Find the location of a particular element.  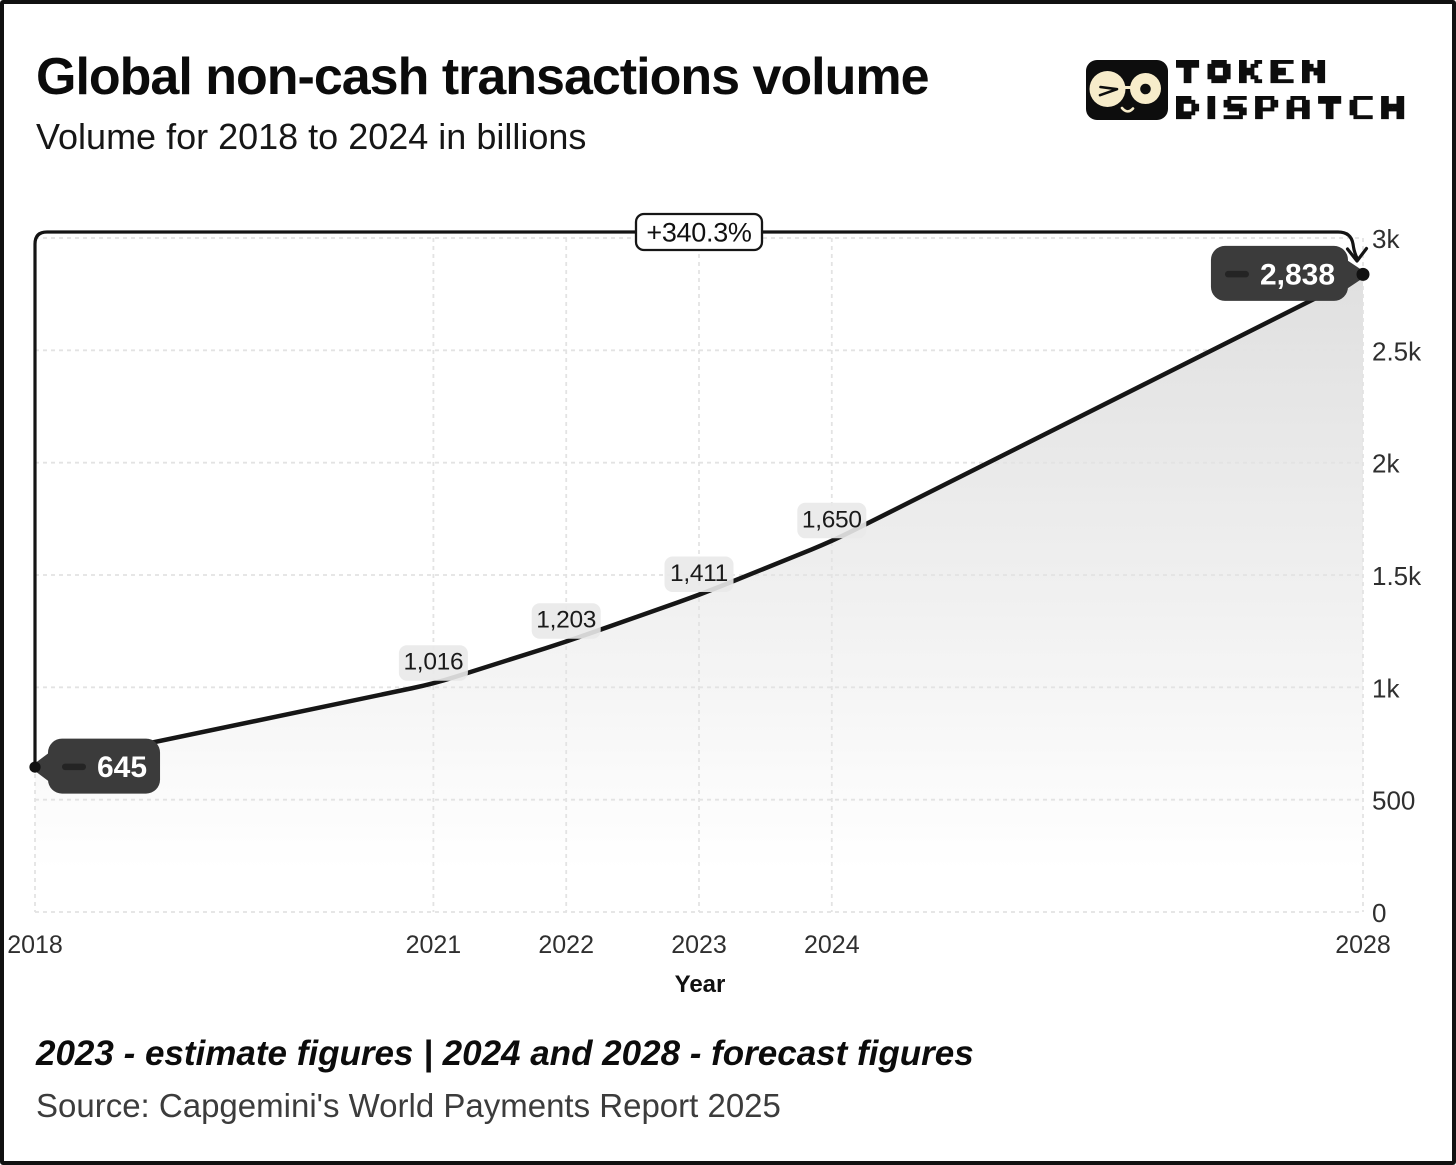

pill-value-text: 2,838 is located at coordinates (1297, 274).